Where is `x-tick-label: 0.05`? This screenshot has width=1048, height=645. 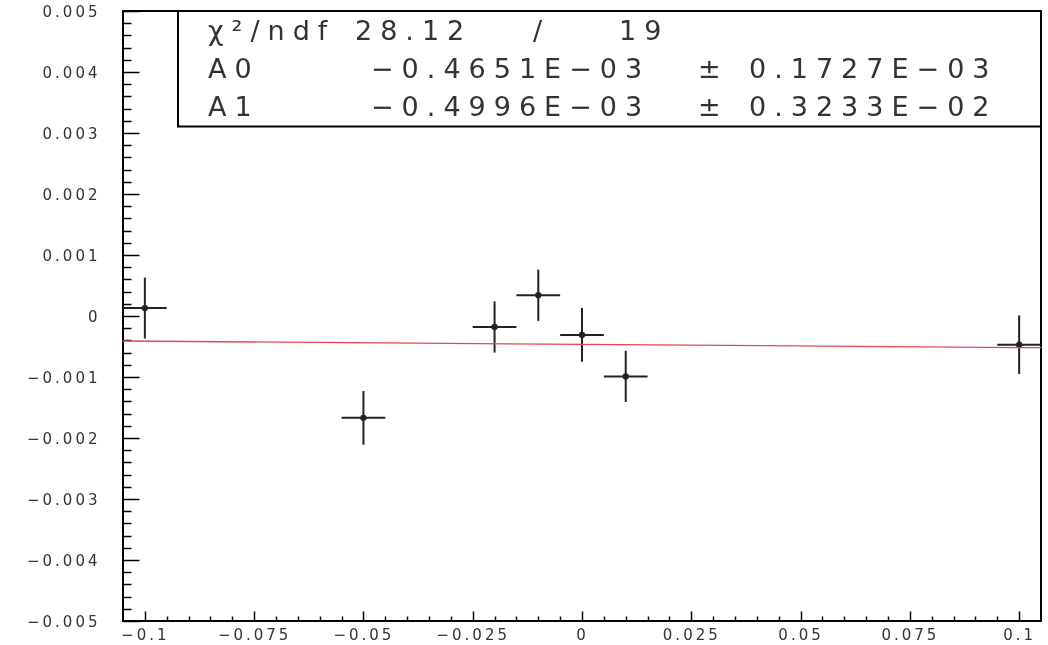 x-tick-label: 0.05 is located at coordinates (801, 634).